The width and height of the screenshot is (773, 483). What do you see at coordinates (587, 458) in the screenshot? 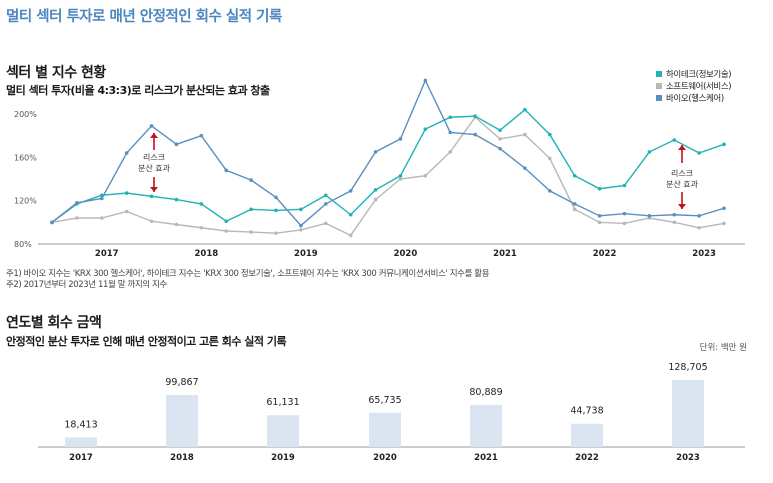
I see `bar-category-label: 2022` at bounding box center [587, 458].